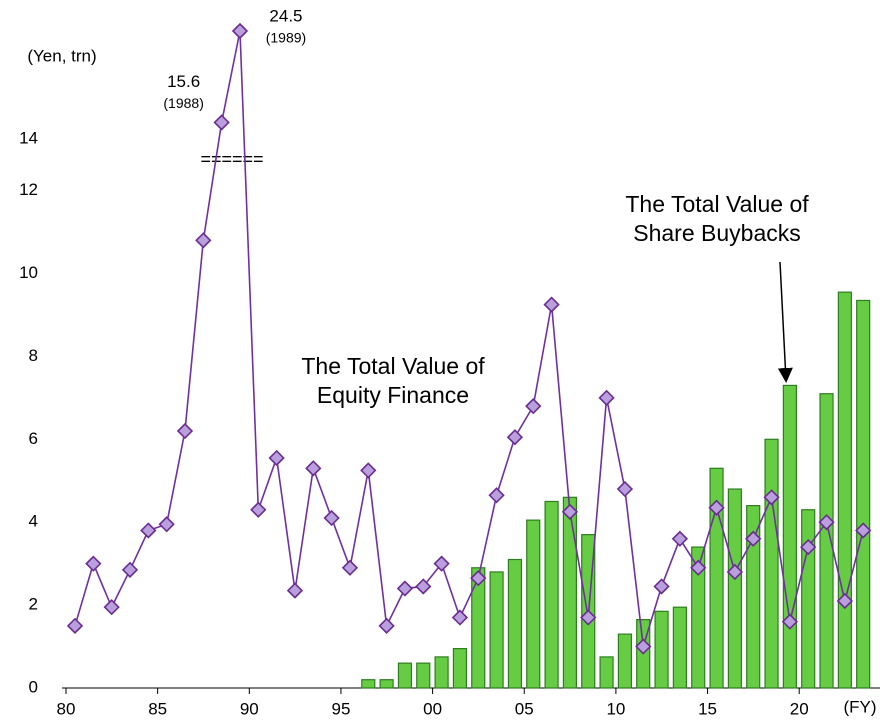 This screenshot has height=728, width=893. Describe the element at coordinates (66, 708) in the screenshot. I see `x-tick-label: 80` at that location.